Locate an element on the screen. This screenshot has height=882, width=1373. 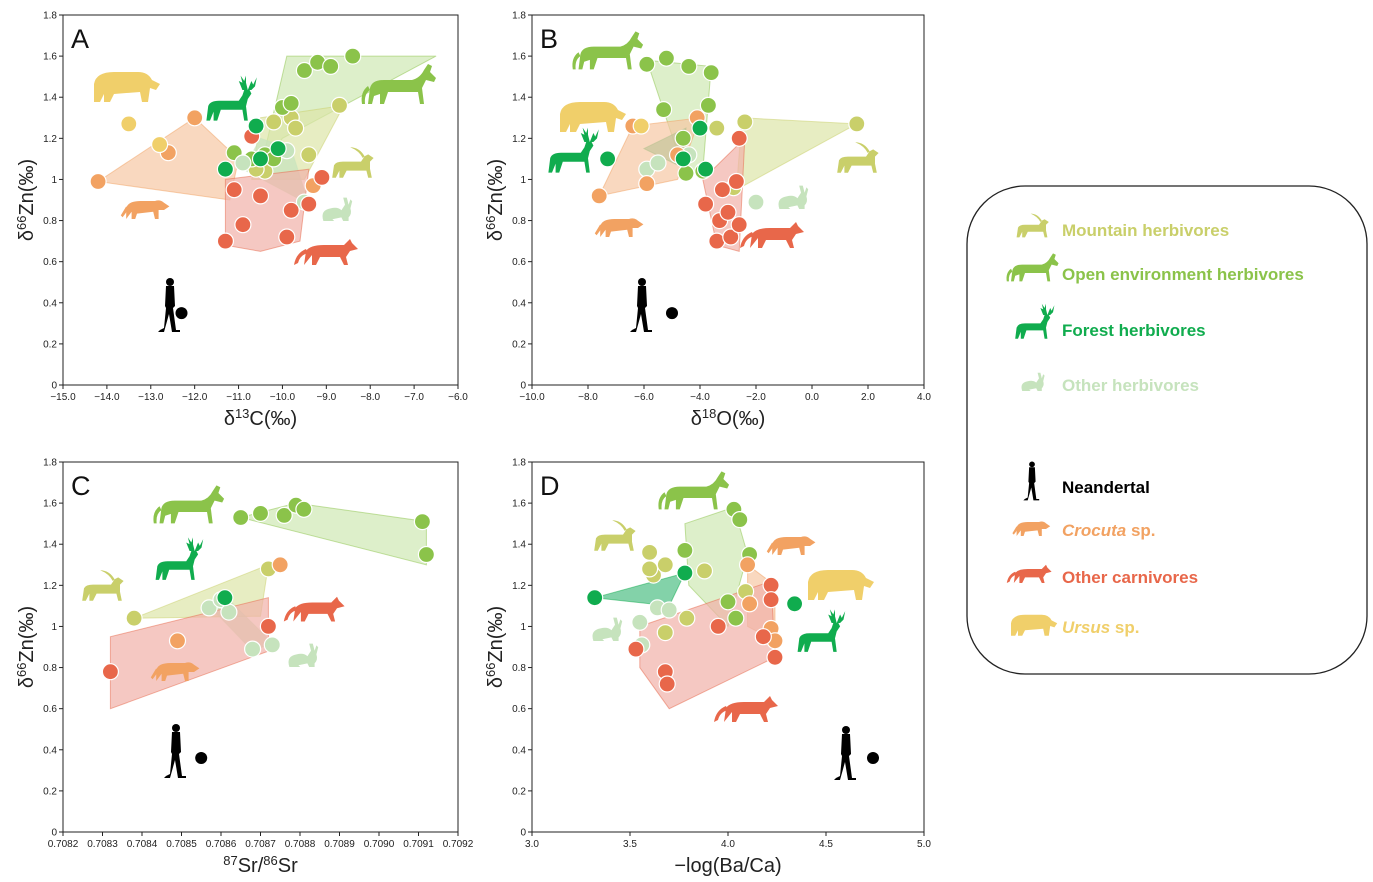
legend-item-mountain: Mountain herbivores is located at coordinates (1122, 226).